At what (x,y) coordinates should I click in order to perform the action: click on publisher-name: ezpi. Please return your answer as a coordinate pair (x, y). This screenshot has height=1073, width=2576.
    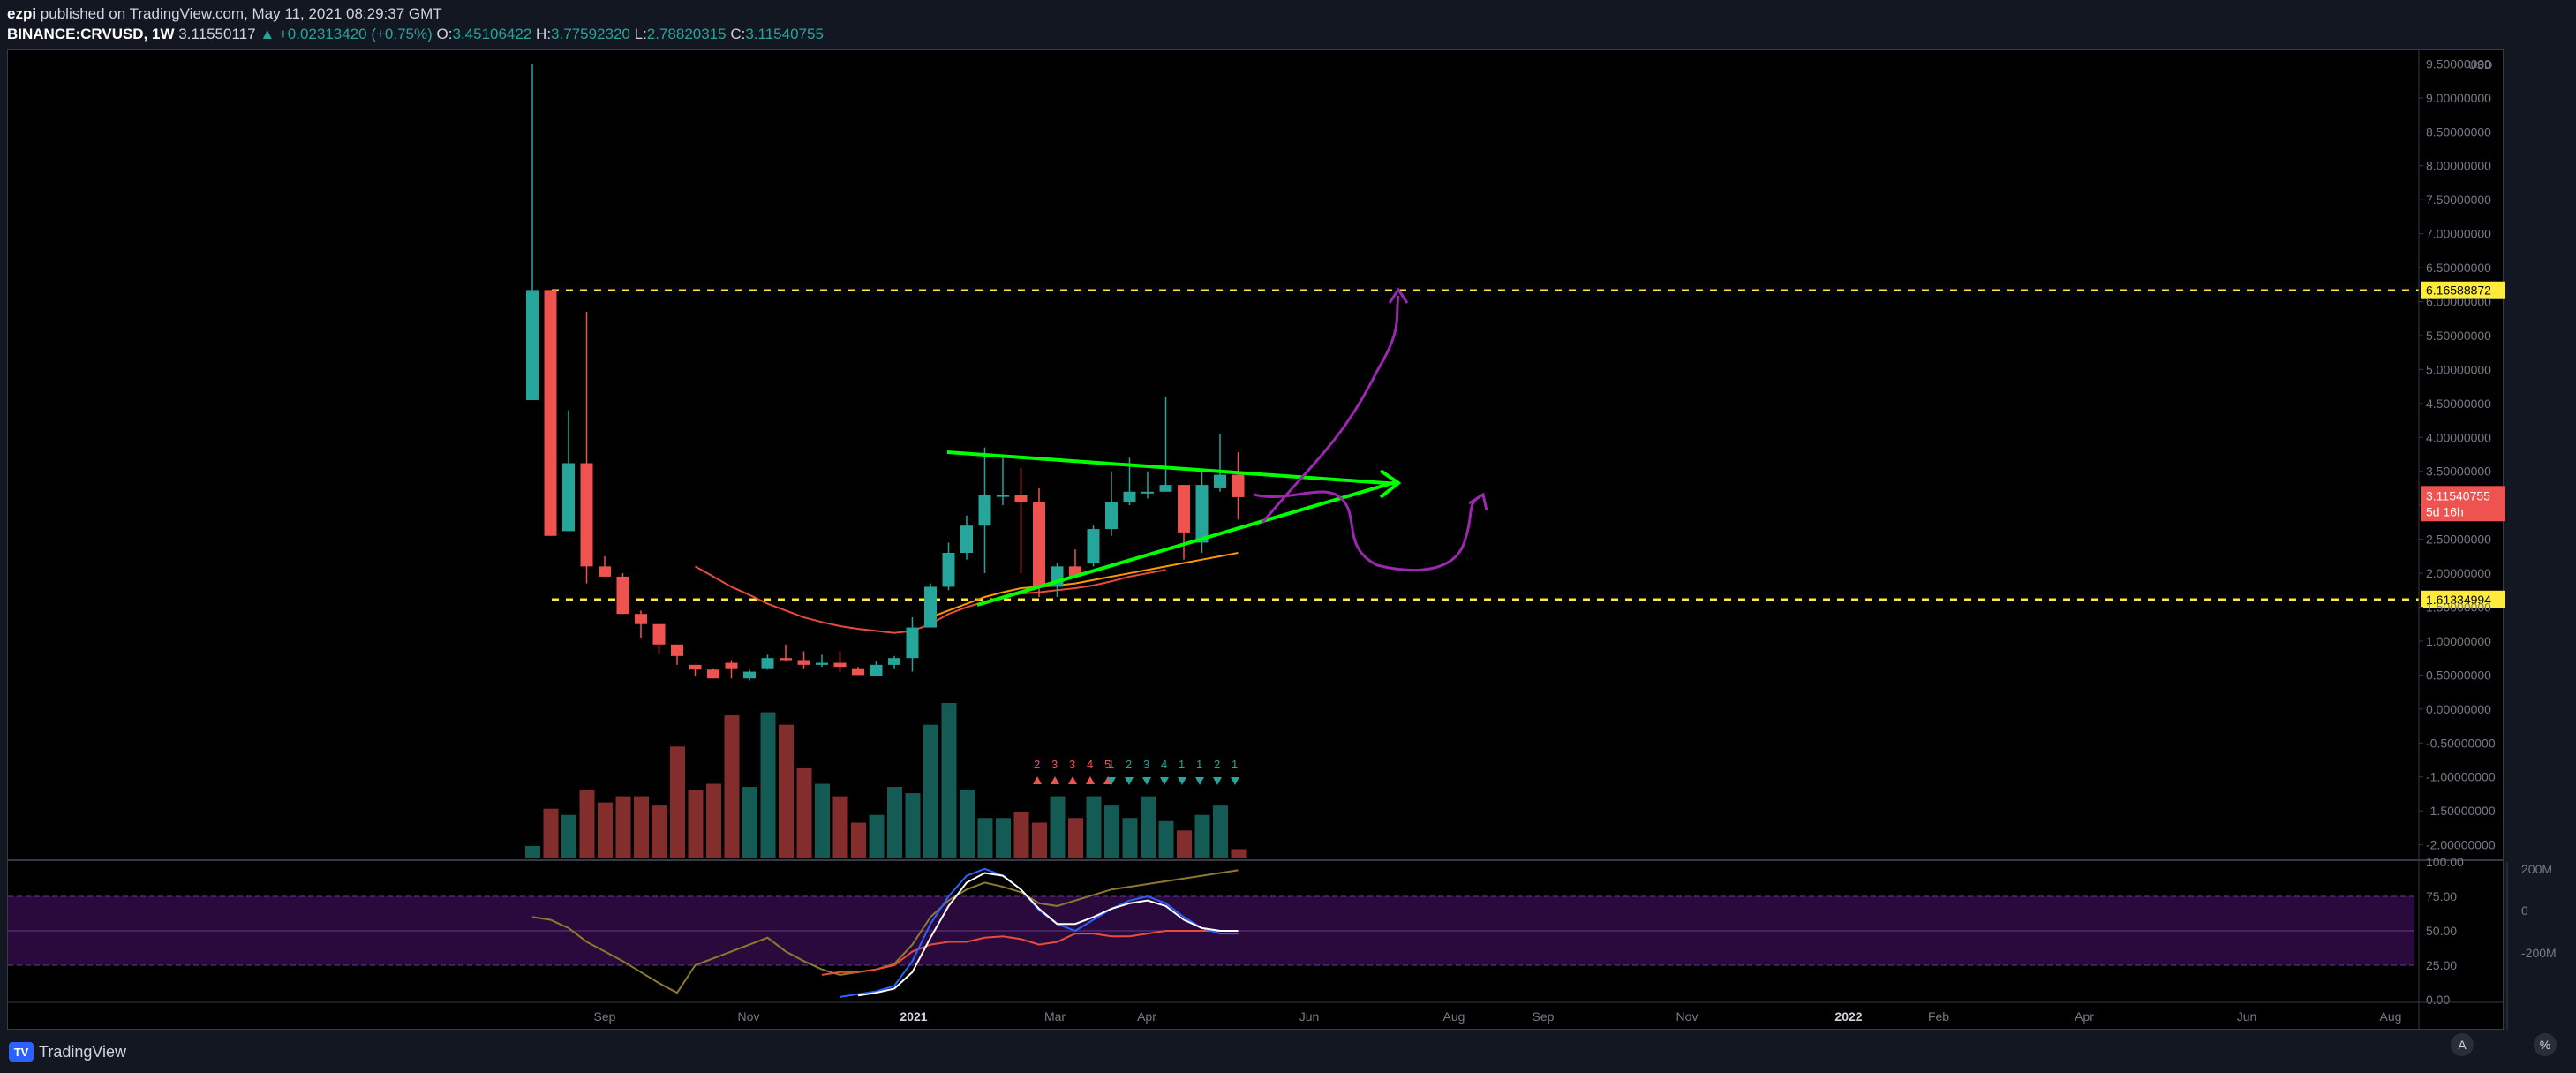
    Looking at the image, I should click on (22, 13).